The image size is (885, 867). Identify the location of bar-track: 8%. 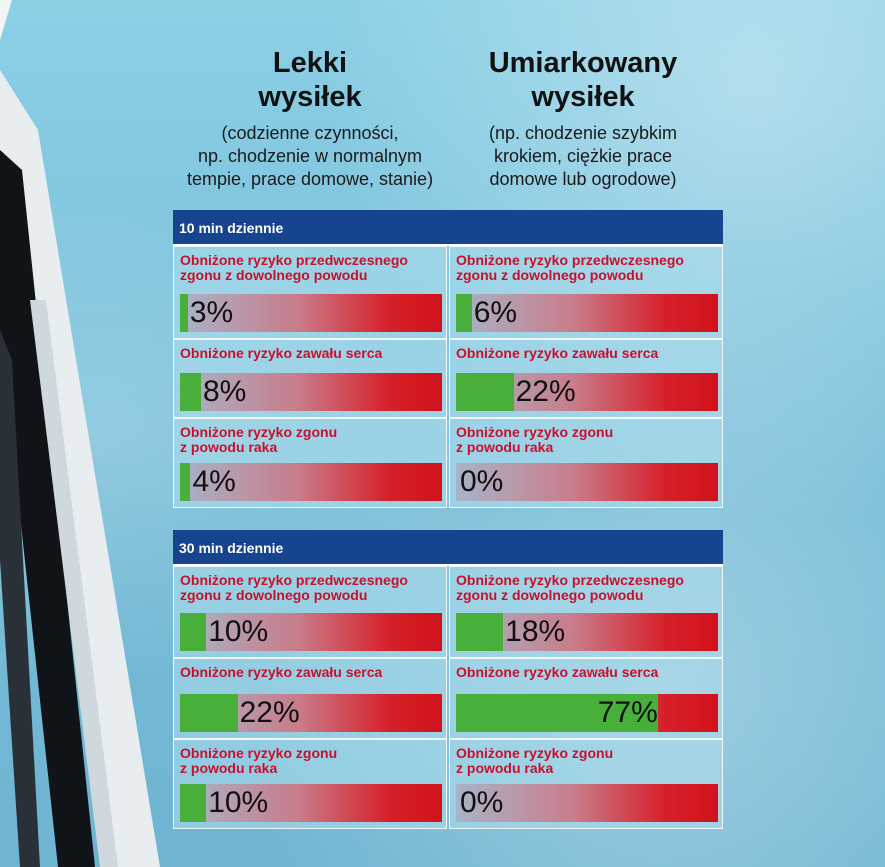
(311, 392).